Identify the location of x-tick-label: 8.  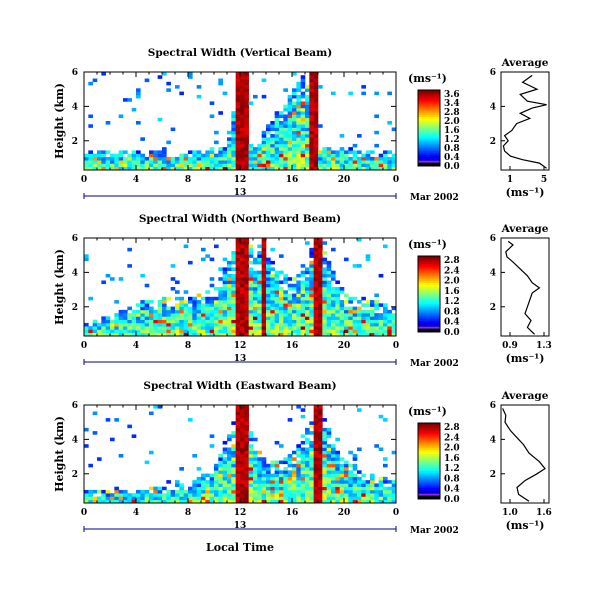
(188, 513).